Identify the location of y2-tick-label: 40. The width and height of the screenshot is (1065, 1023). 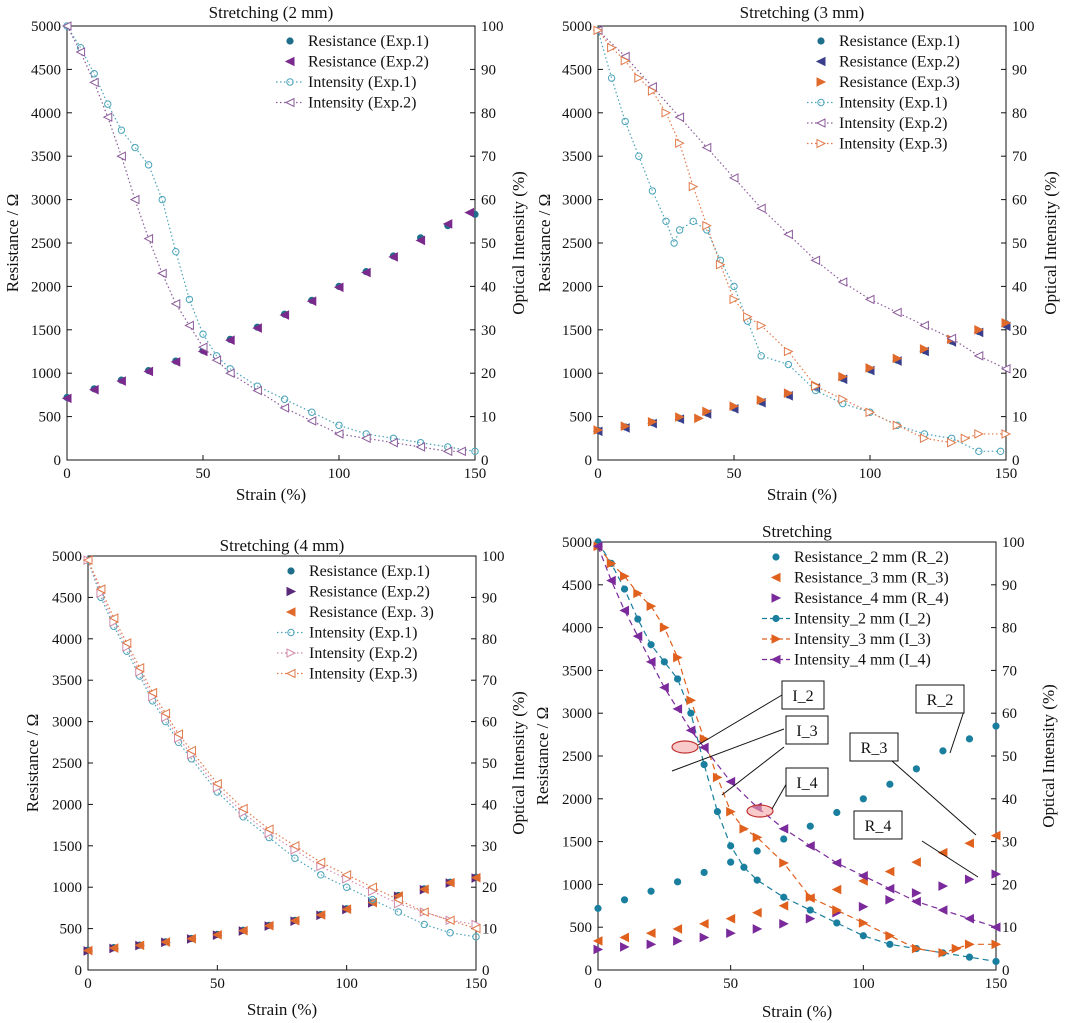
(1019, 287).